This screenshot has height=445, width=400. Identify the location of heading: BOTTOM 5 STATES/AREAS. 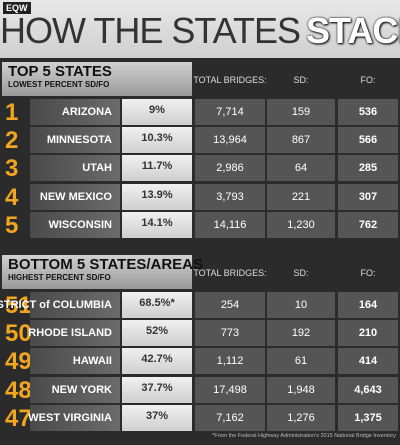
(106, 264).